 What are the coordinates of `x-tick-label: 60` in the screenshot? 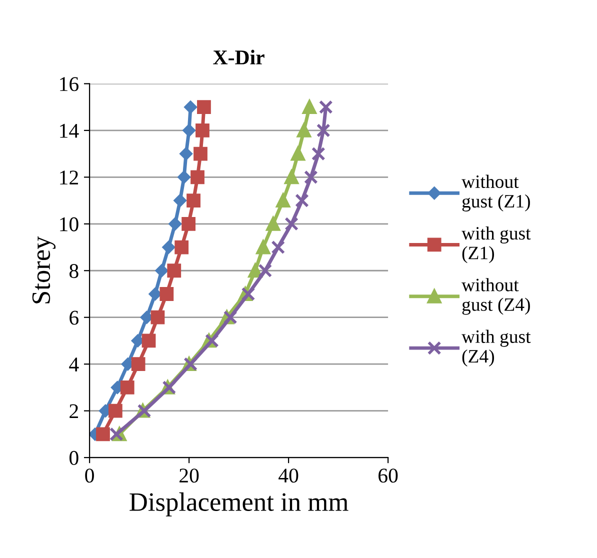 It's located at (388, 475).